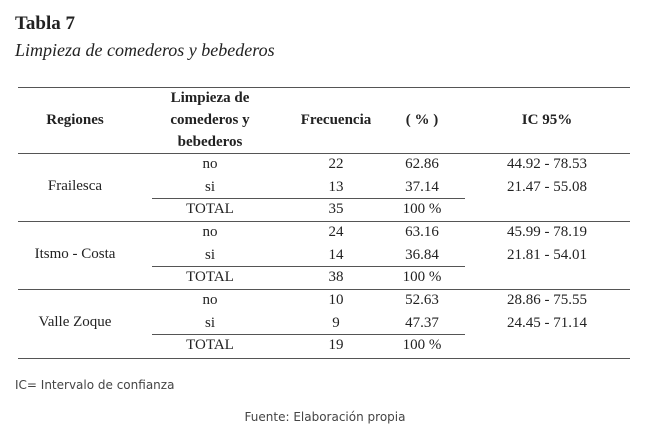  What do you see at coordinates (336, 277) in the screenshot?
I see `total-cell: 38` at bounding box center [336, 277].